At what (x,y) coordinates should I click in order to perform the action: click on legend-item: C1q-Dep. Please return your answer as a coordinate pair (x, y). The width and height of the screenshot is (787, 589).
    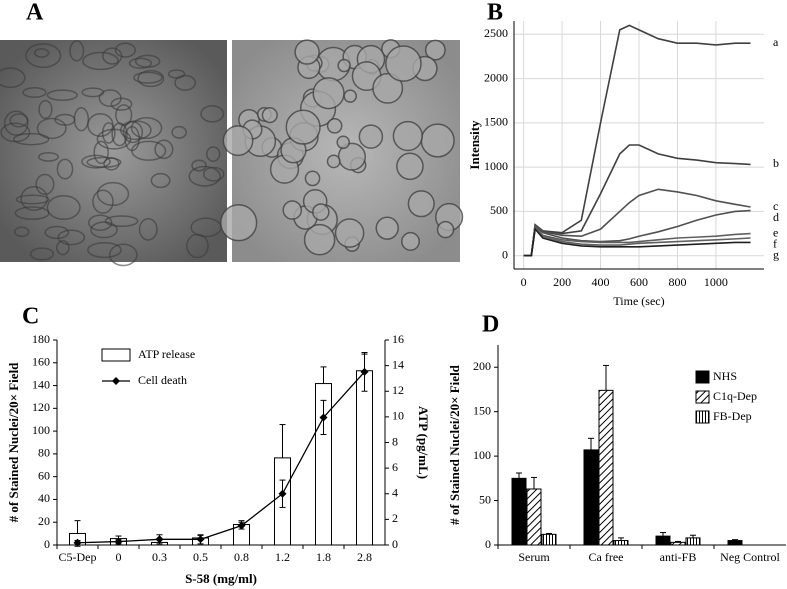
    Looking at the image, I should click on (726, 396).